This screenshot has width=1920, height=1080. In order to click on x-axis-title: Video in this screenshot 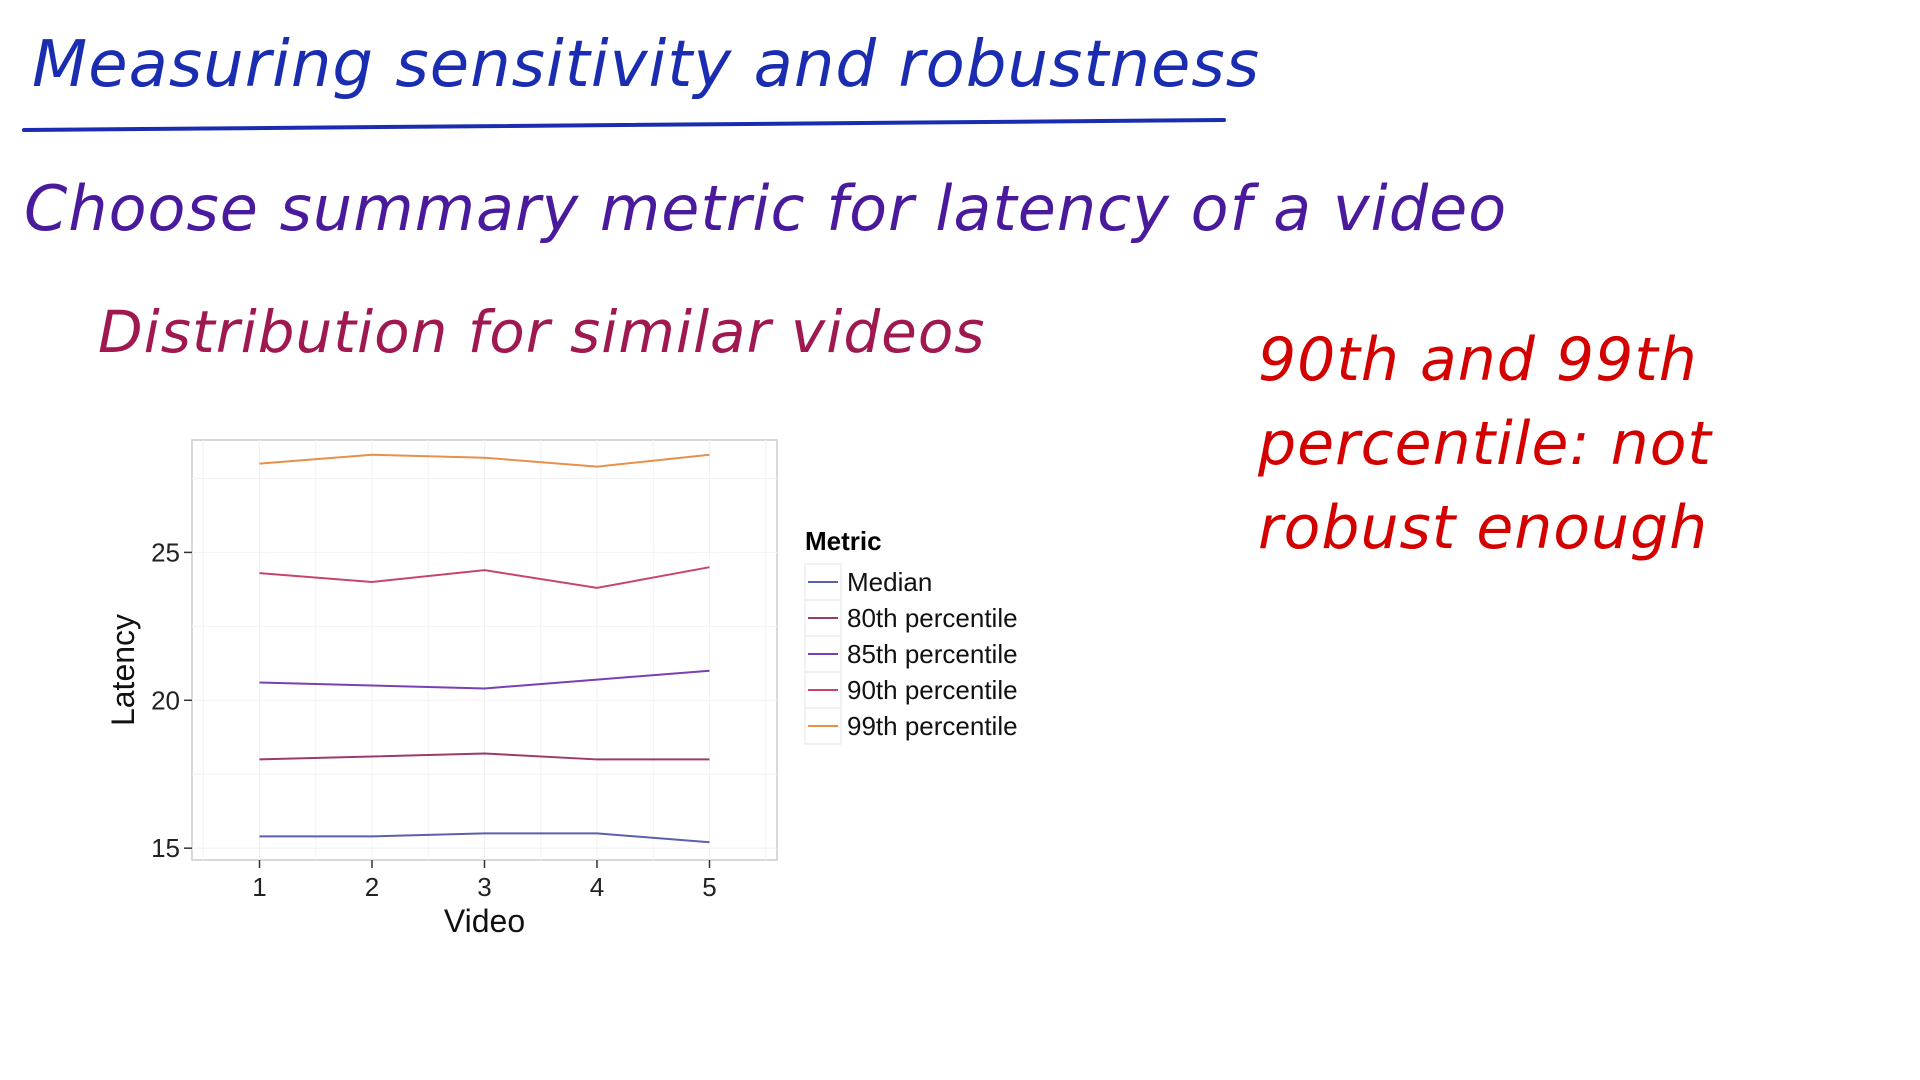, I will do `click(484, 921)`.